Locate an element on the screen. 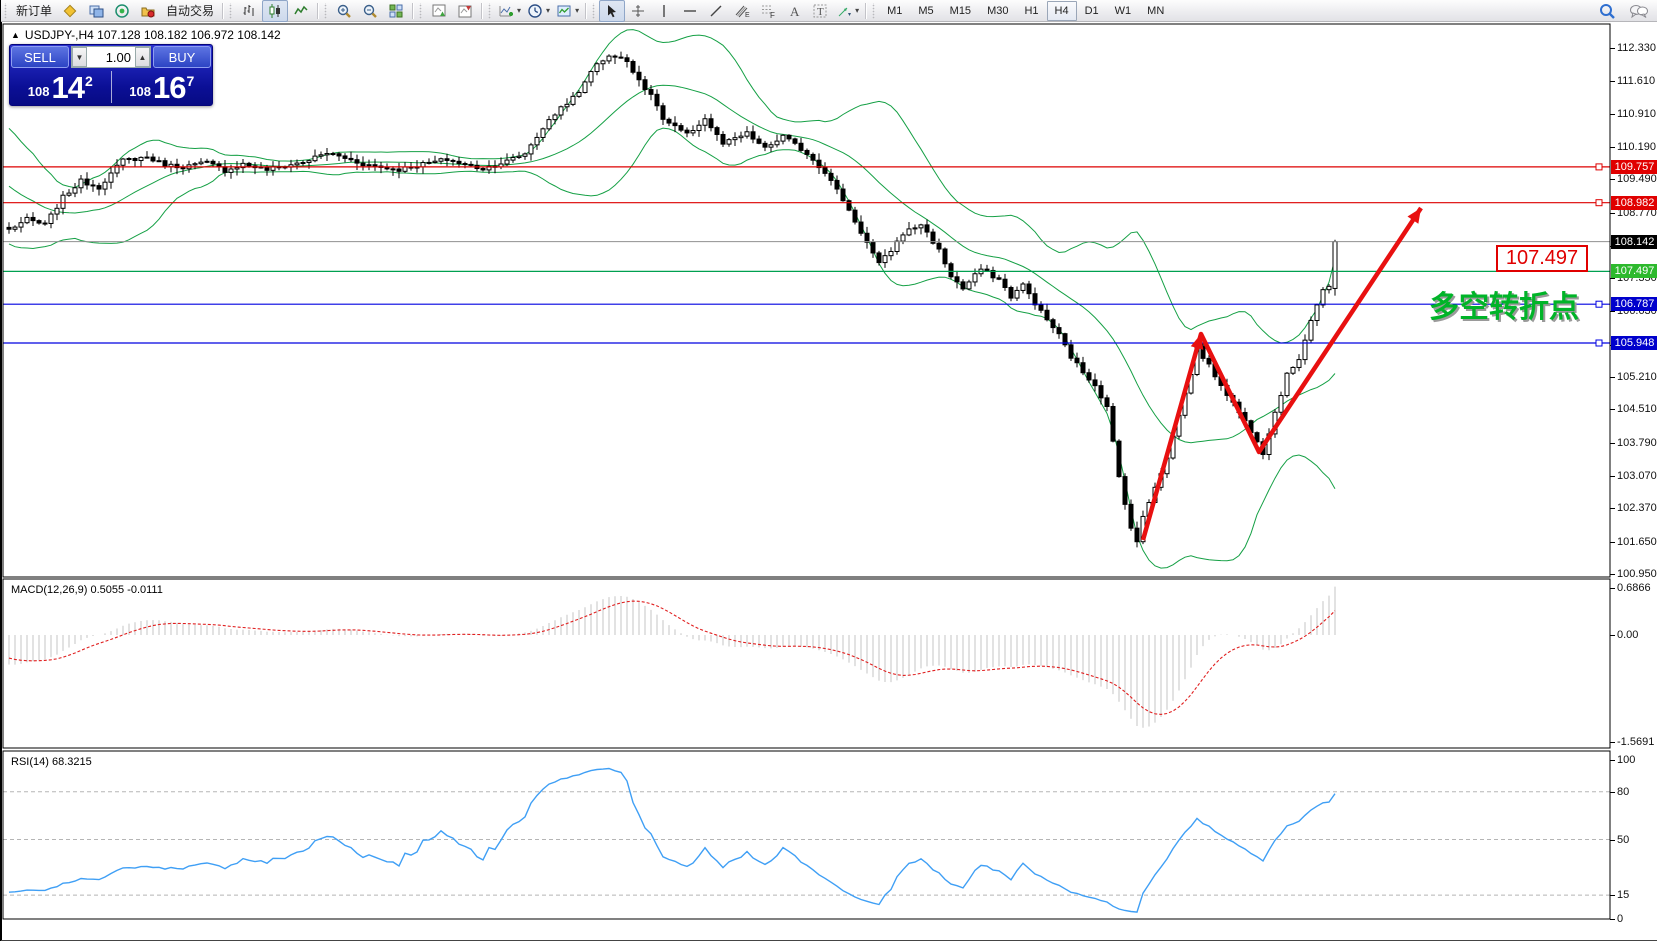 The width and height of the screenshot is (1657, 941). svg-text: T is located at coordinates (820, 12).